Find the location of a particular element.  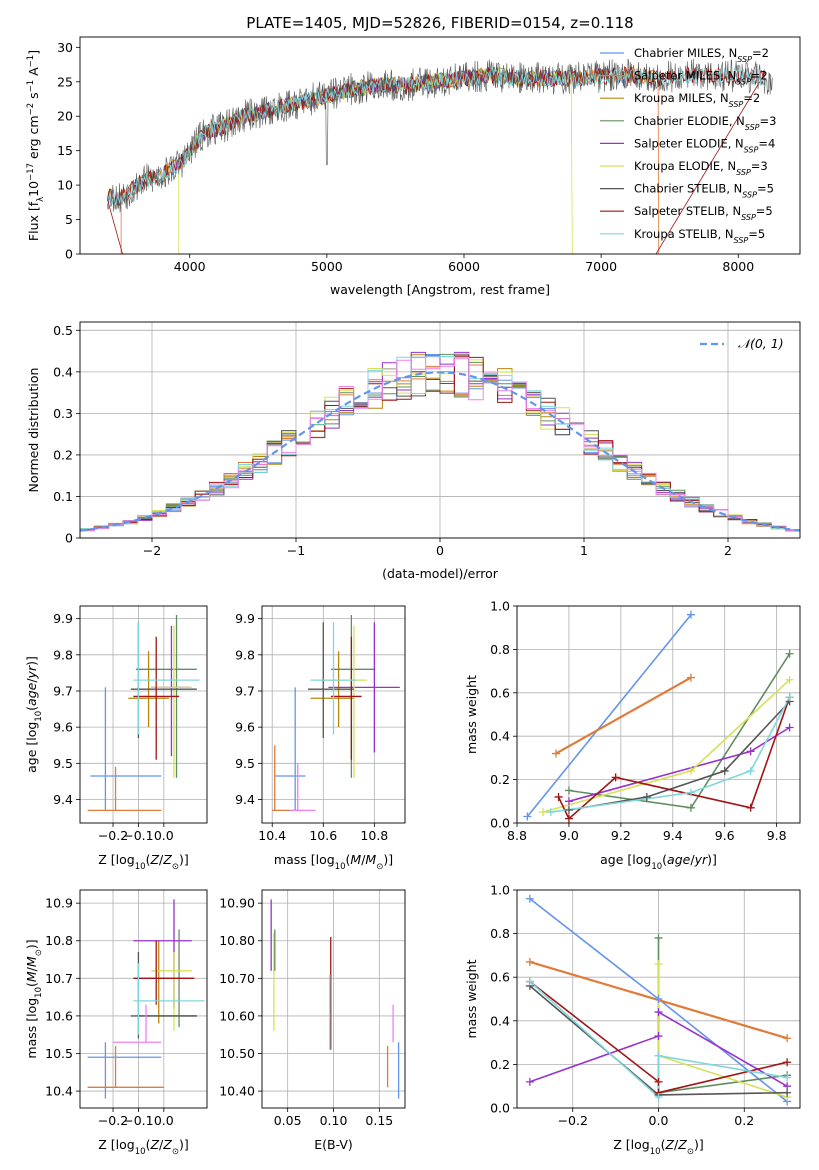

legend-count: =3 is located at coordinates (759, 166).